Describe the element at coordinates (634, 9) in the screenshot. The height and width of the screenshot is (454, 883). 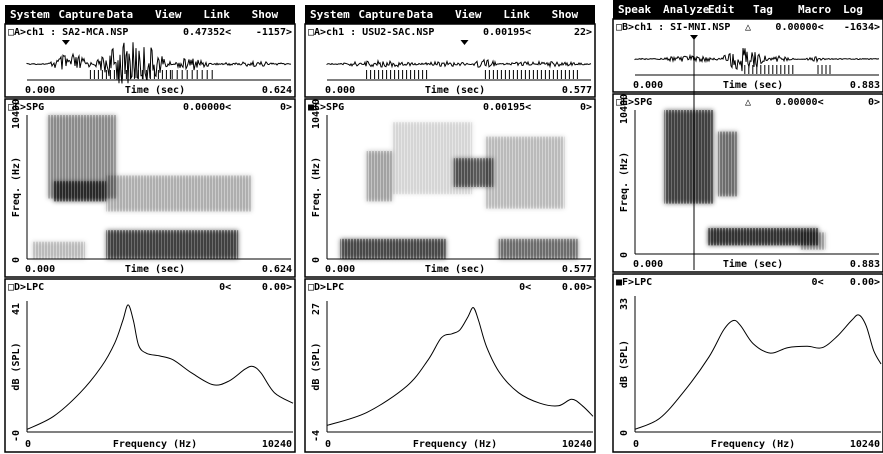
I see `menu-item: Speak` at that location.